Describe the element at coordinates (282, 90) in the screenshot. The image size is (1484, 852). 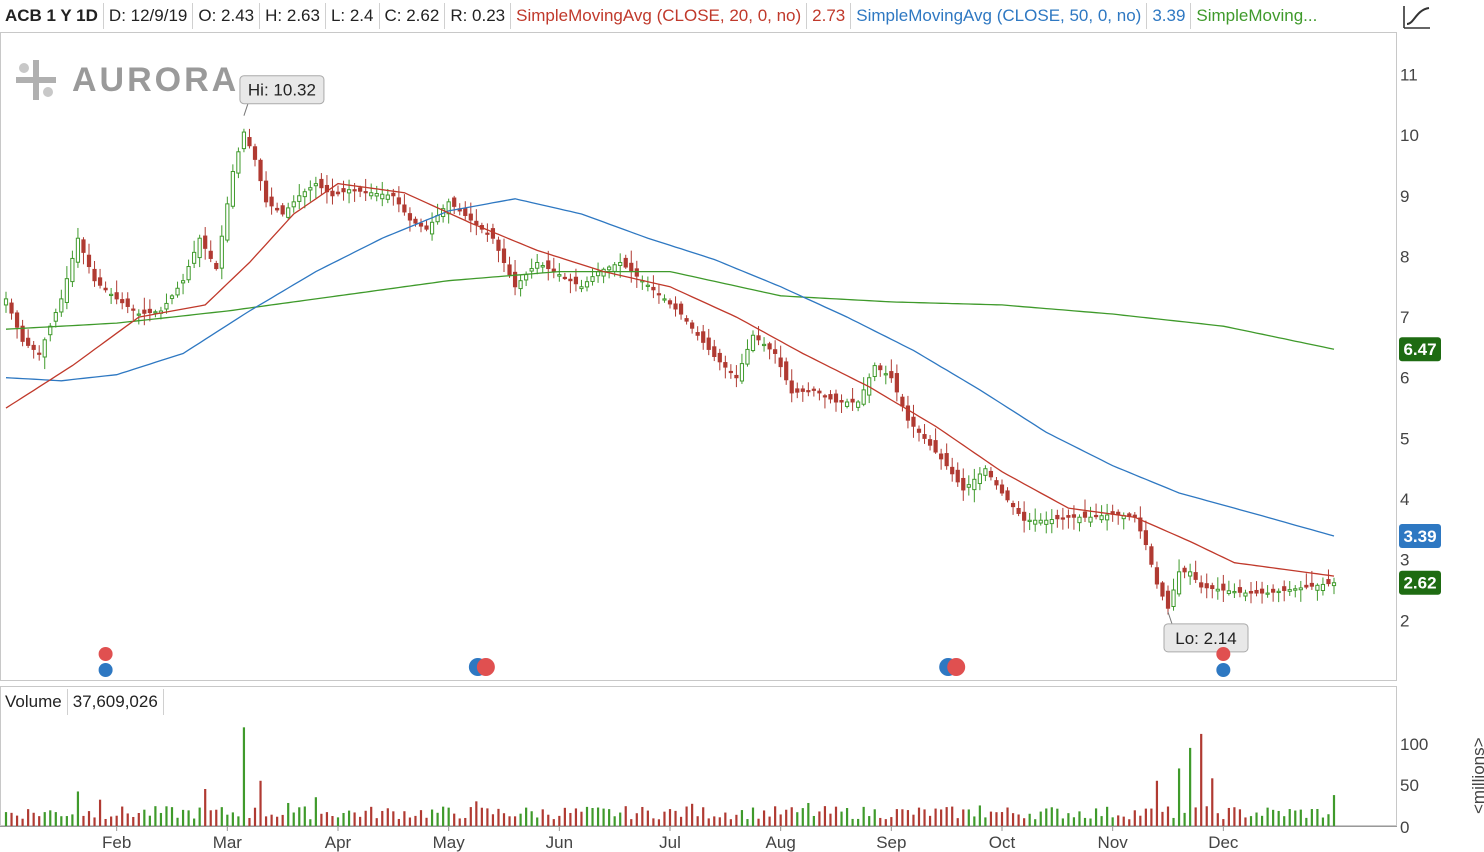
I see `high-callout-text: Hi: 10.32` at that location.